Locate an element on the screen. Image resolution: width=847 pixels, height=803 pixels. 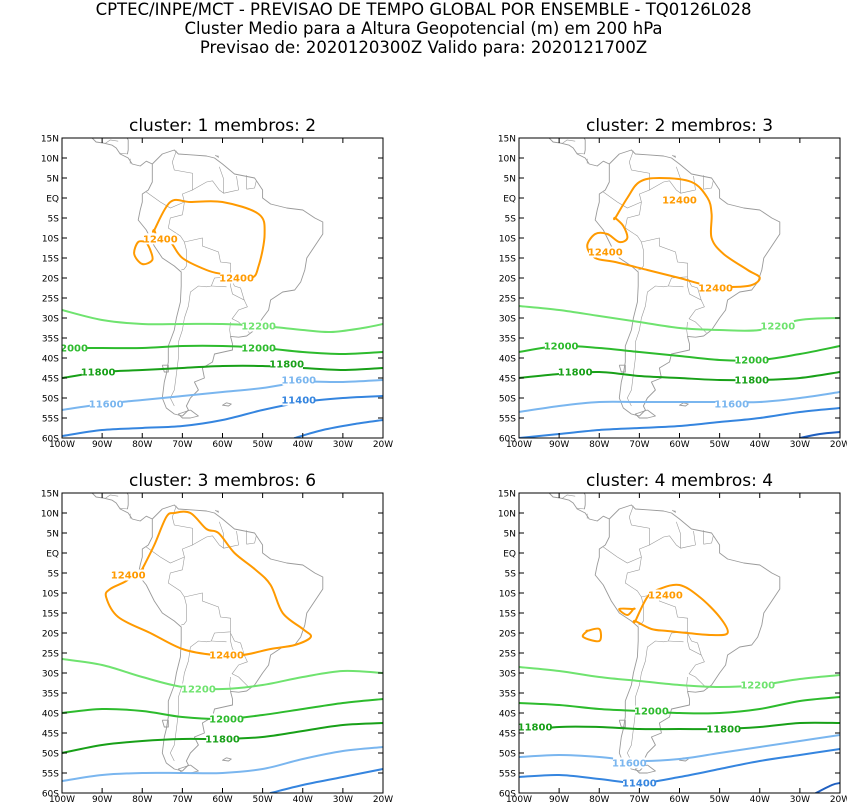
lat-tick-label: 20S is located at coordinates (507, 635).